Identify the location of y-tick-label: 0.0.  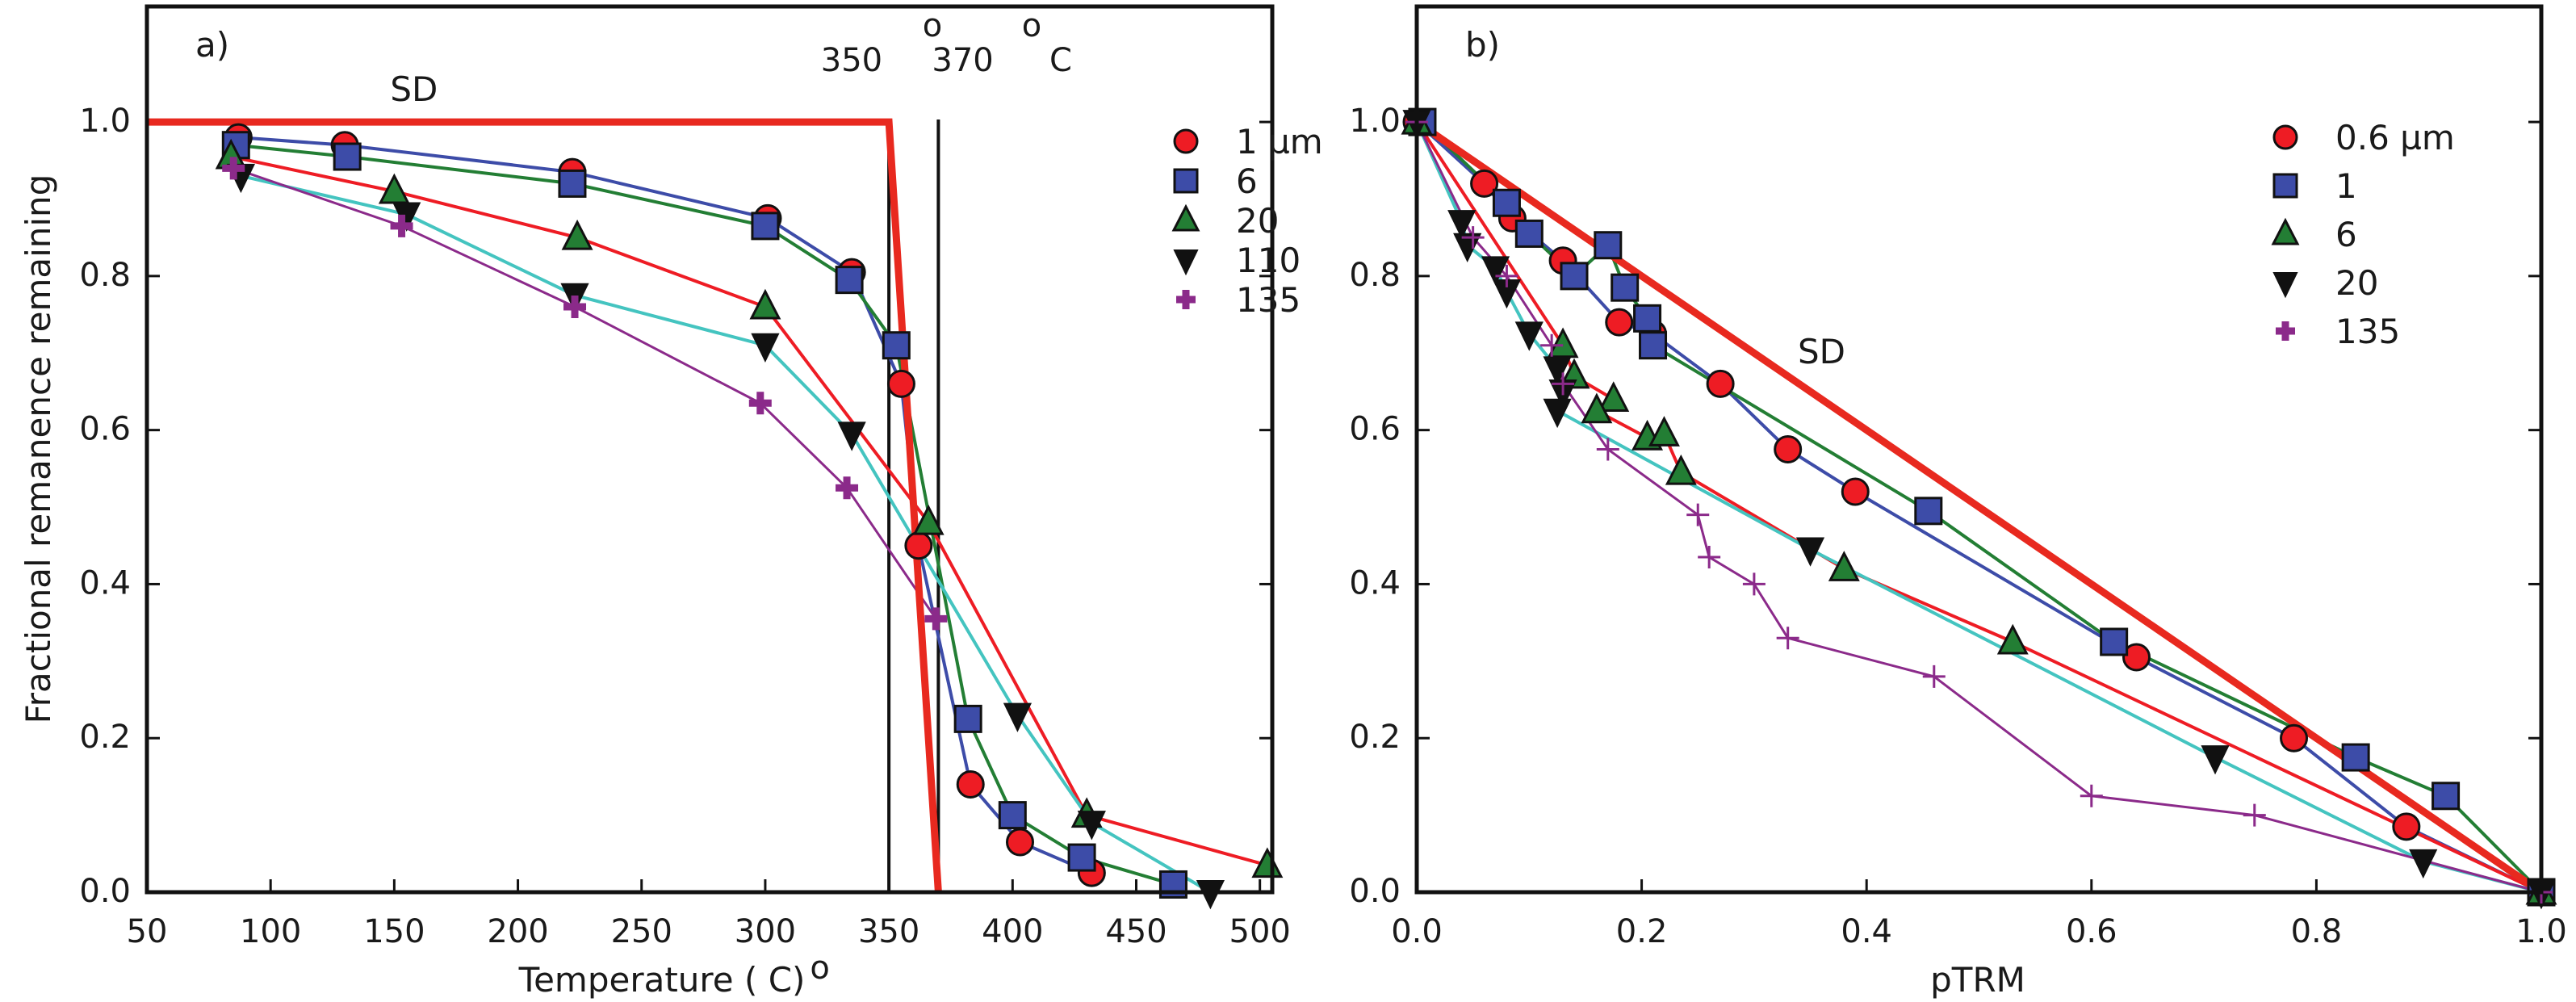
(105, 891).